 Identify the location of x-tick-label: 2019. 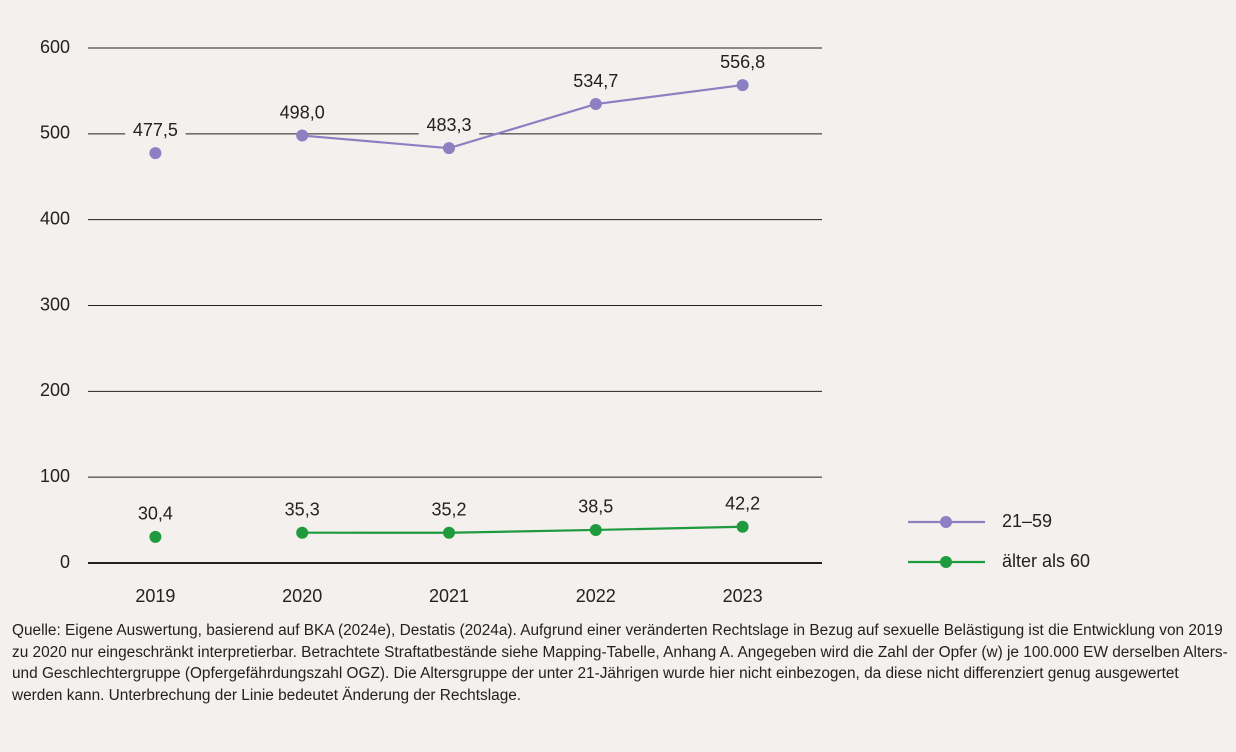
(155, 596).